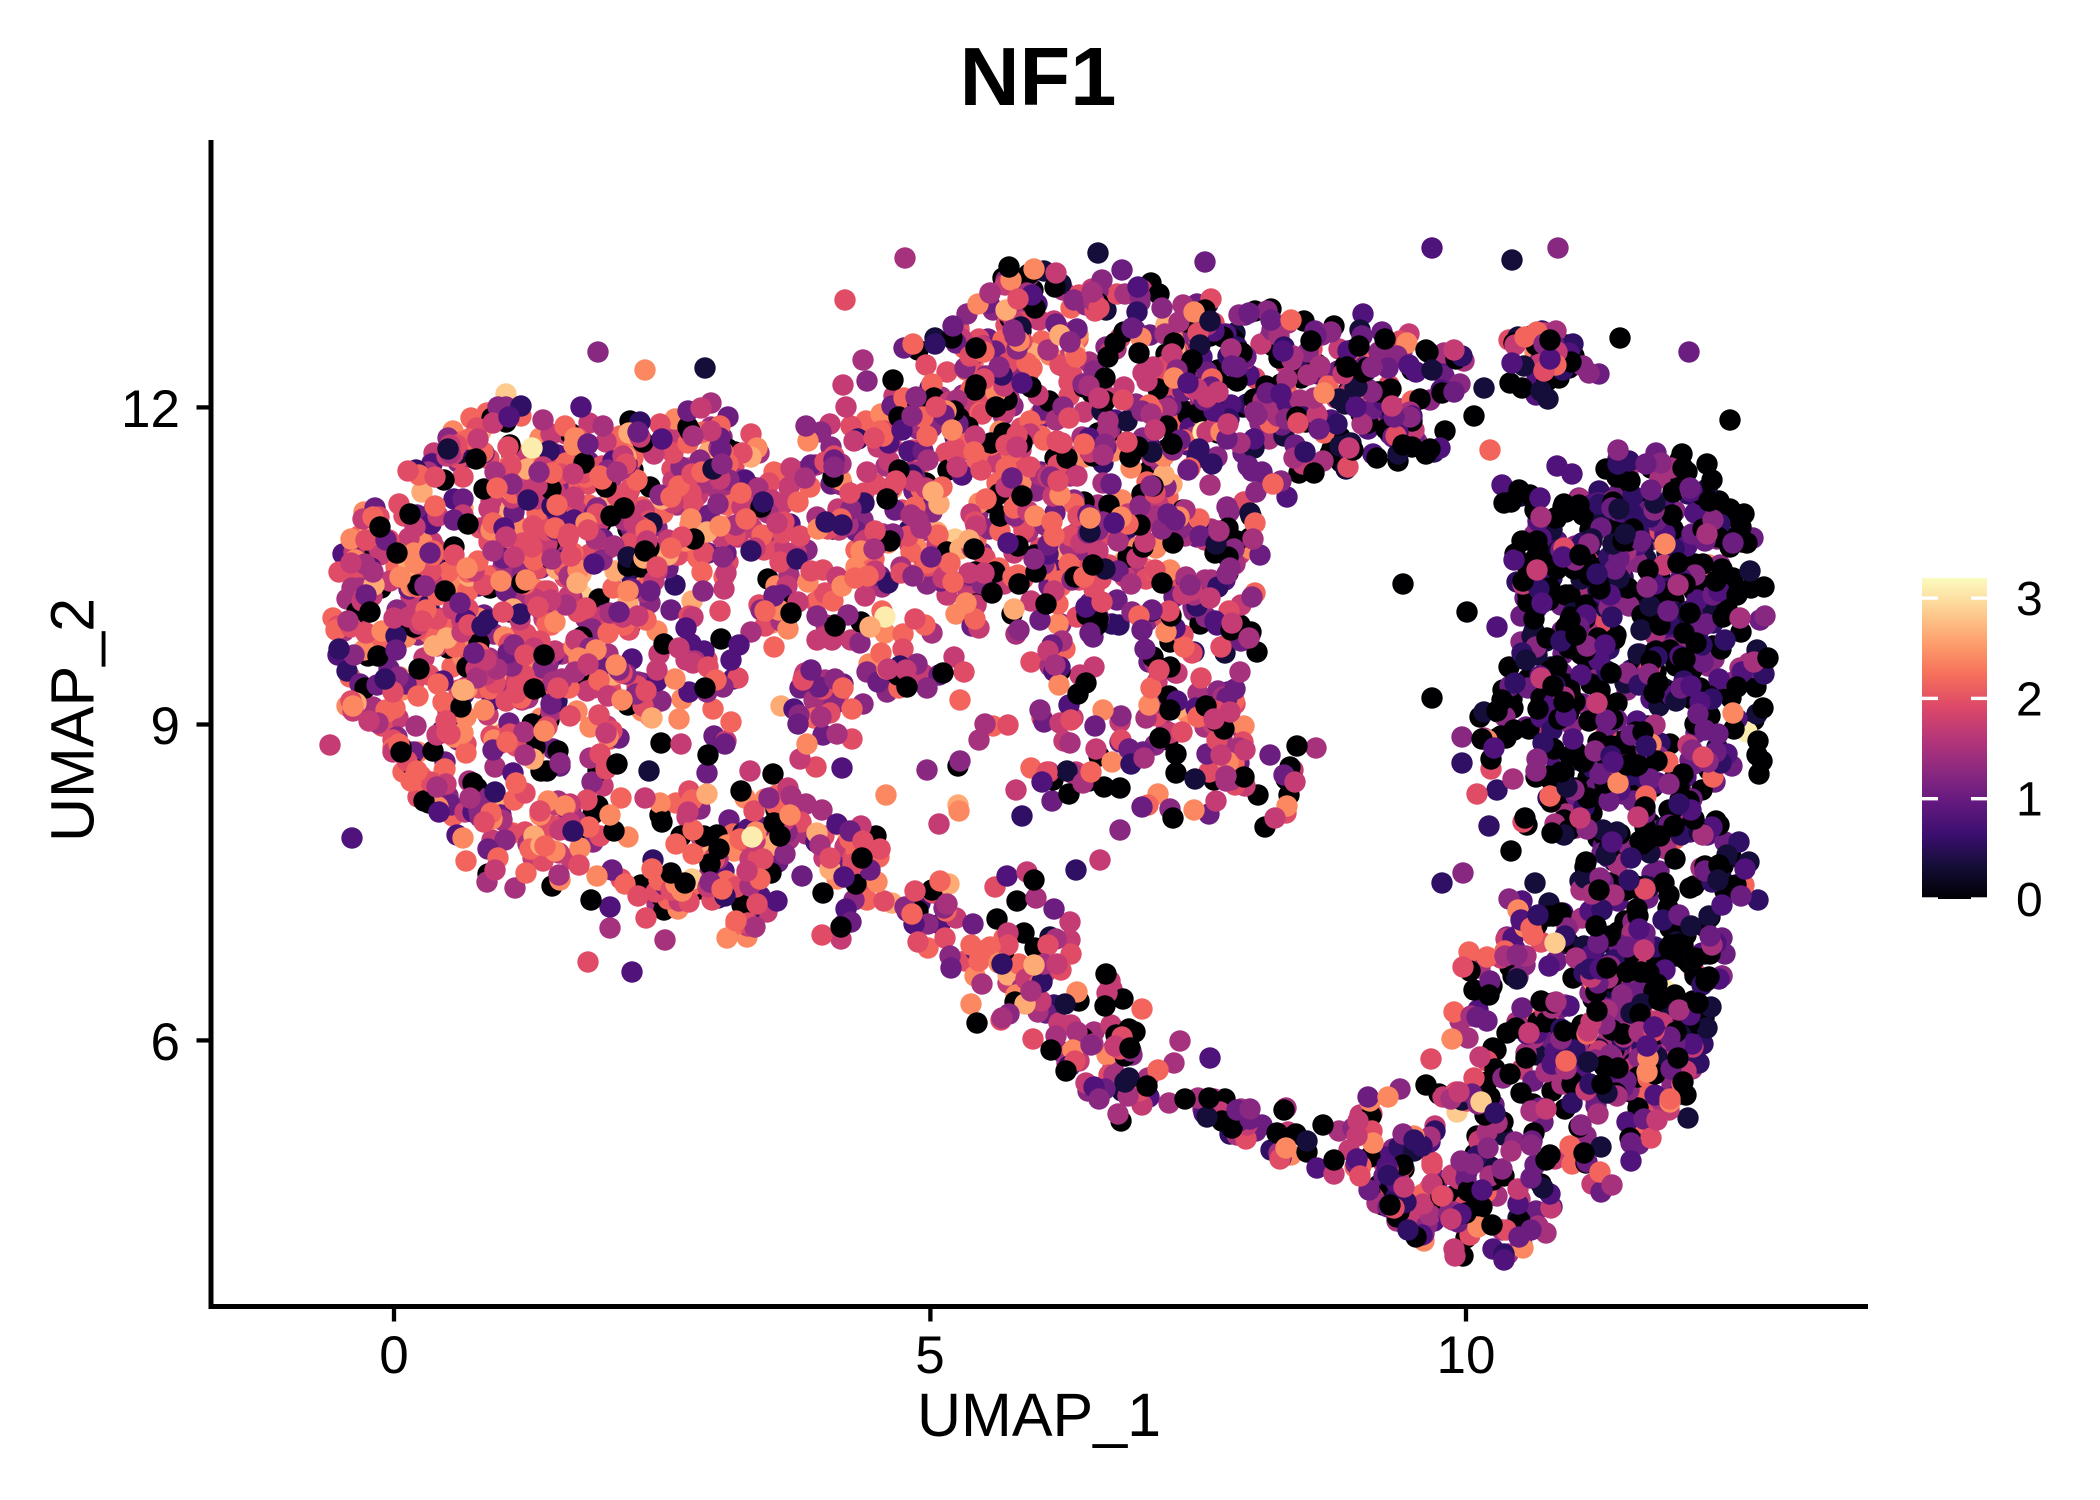 This screenshot has height=1500, width=2100. What do you see at coordinates (2029, 699) in the screenshot?
I see `svg-text: 2` at bounding box center [2029, 699].